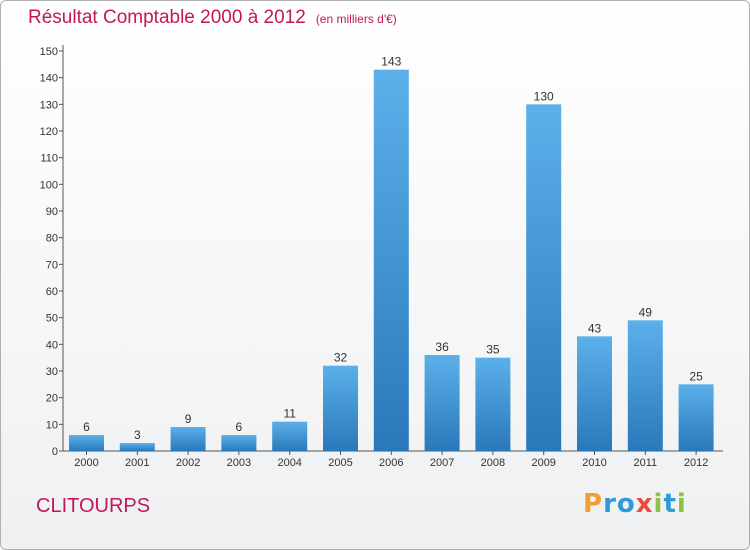  I want to click on y-tick-label: 30, so click(52, 372).